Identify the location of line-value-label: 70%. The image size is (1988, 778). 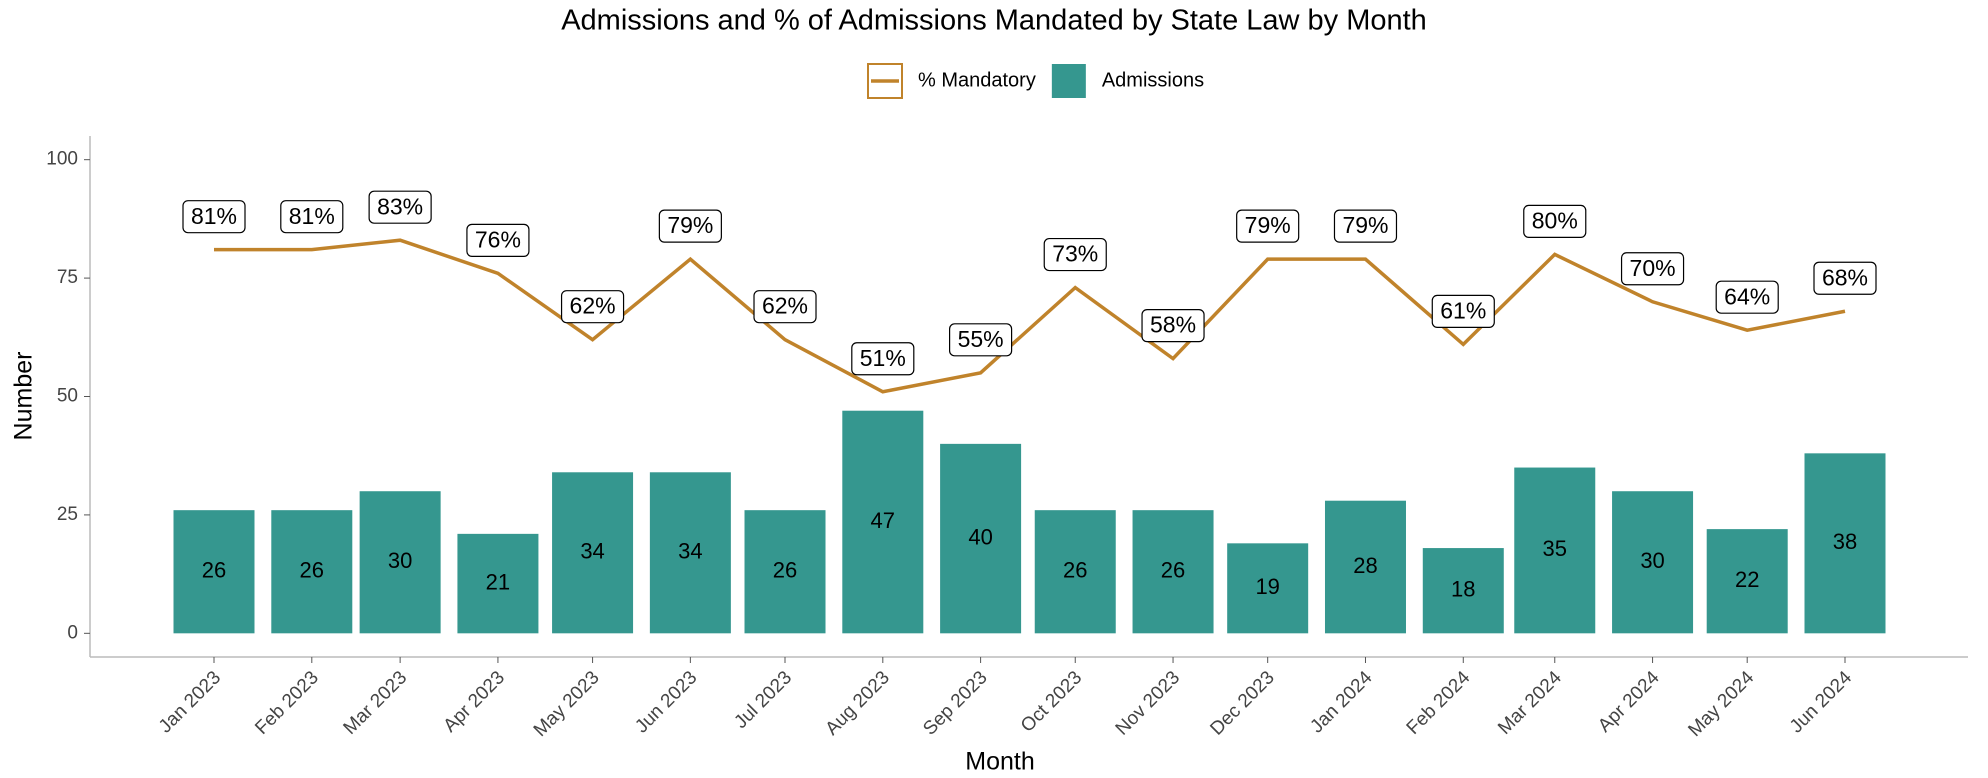
(1653, 268).